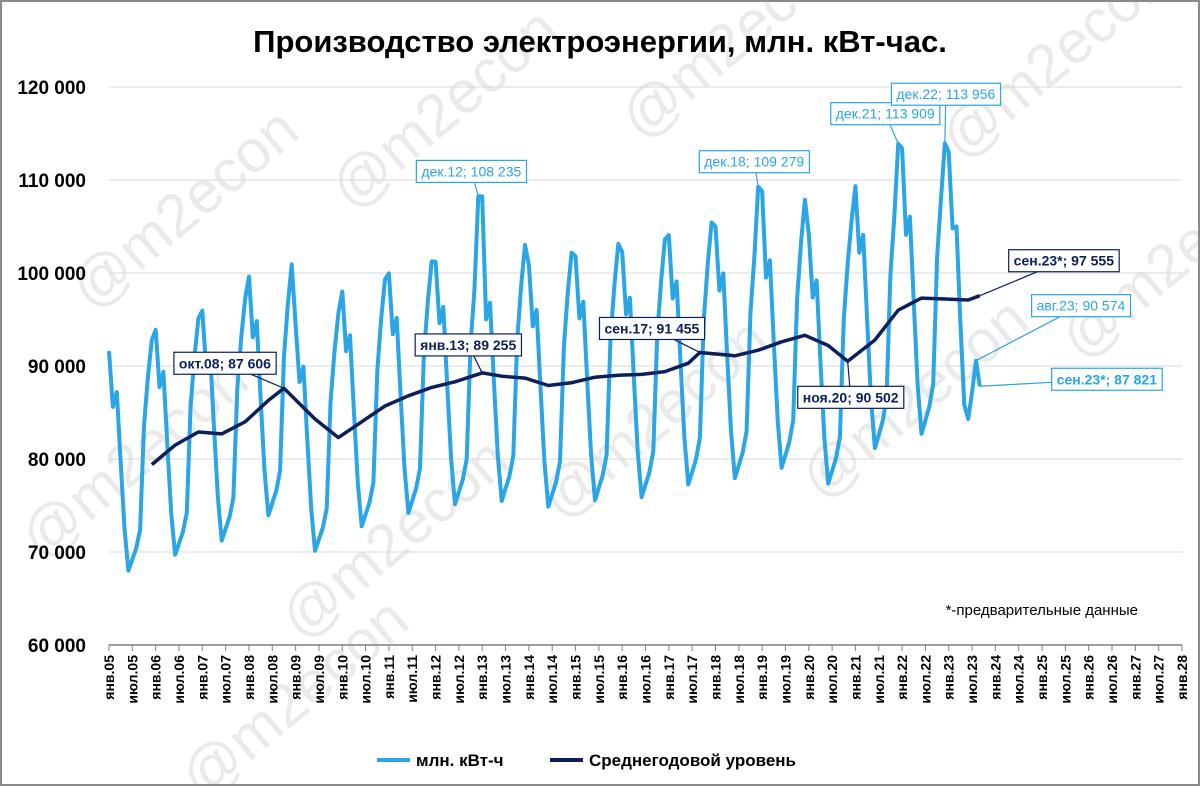  What do you see at coordinates (296, 677) in the screenshot?
I see `x-tick-label: янв.09` at bounding box center [296, 677].